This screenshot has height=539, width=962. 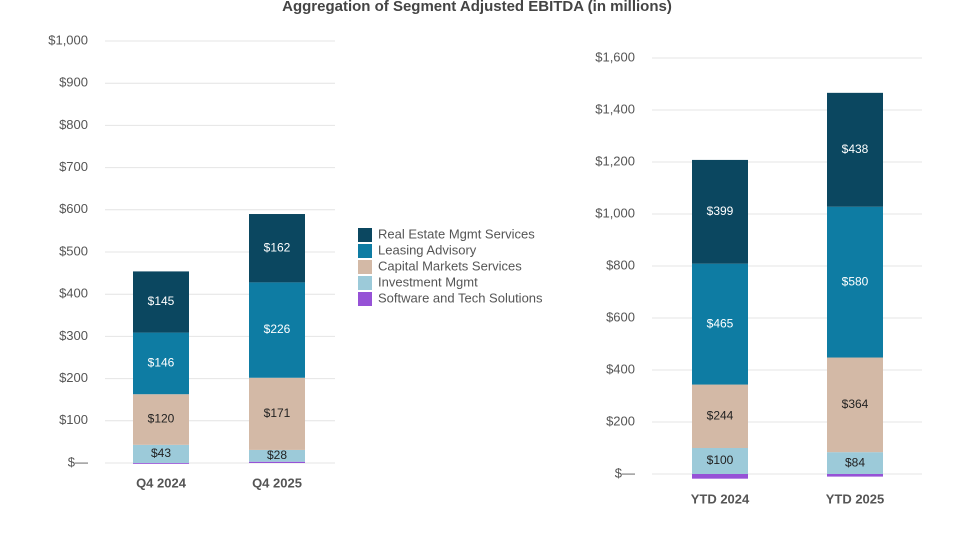 I want to click on x-tick-label: Q4 2024, so click(x=161, y=482).